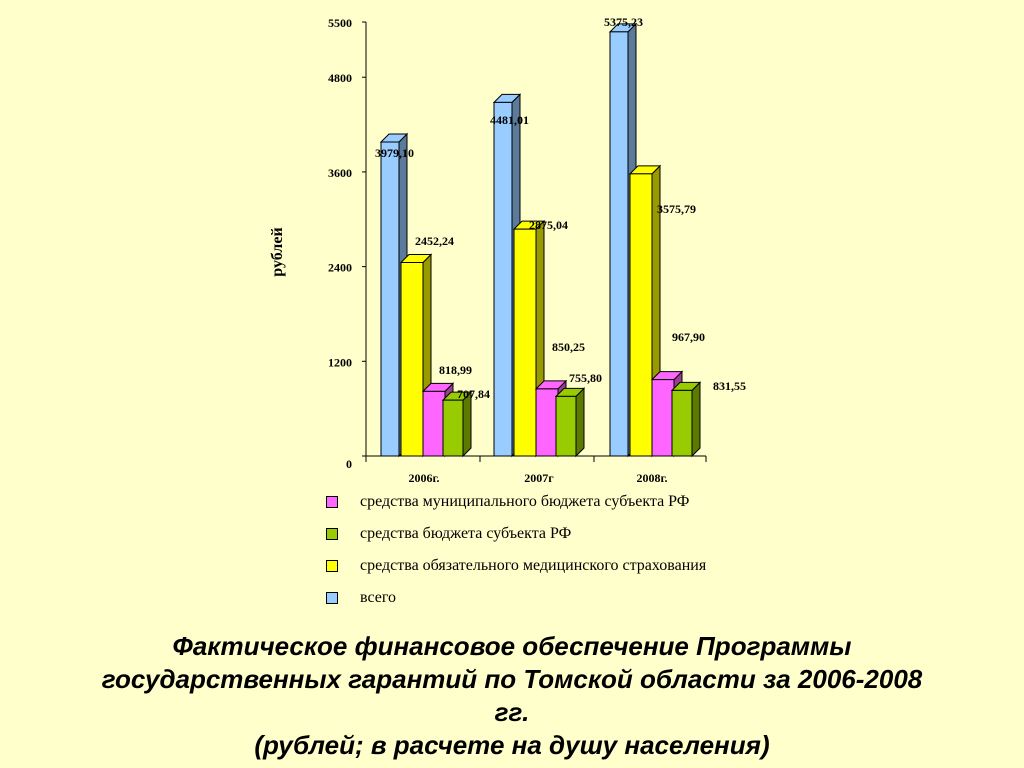  Describe the element at coordinates (548, 225) in the screenshot. I see `data-label: 2875,04` at that location.